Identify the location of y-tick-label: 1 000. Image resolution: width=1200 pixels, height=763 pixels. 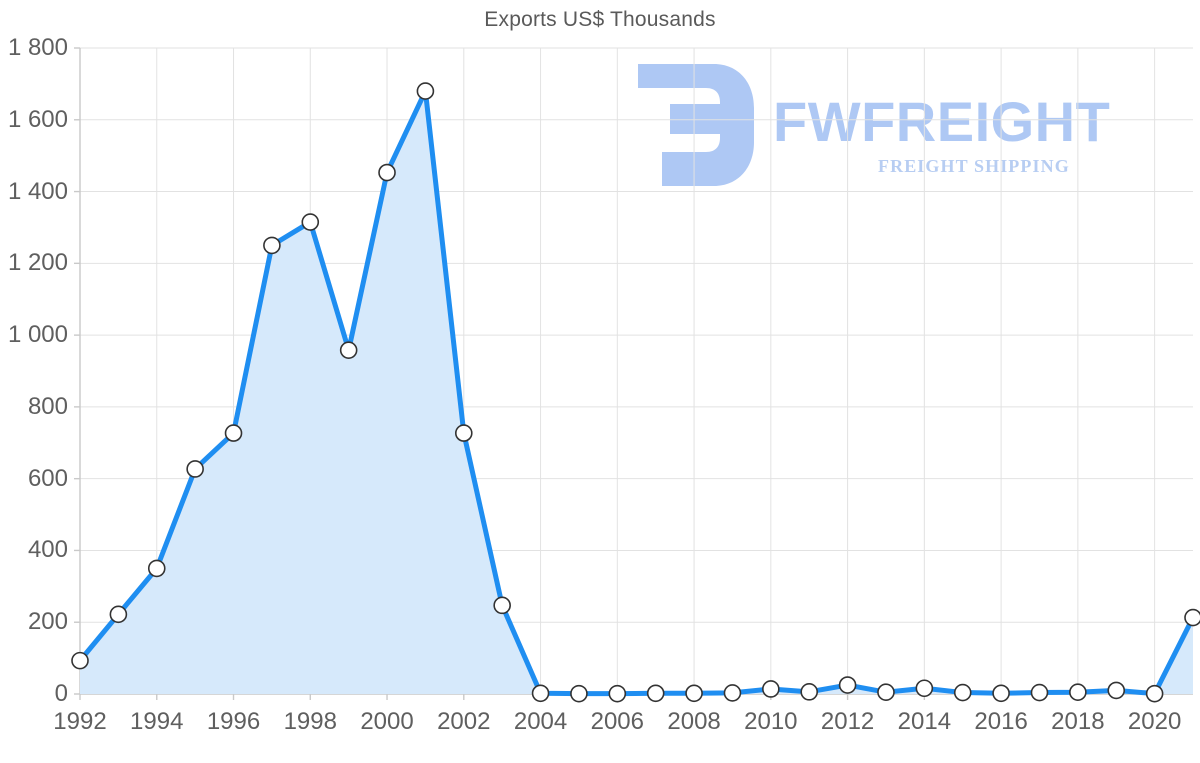
(37, 335).